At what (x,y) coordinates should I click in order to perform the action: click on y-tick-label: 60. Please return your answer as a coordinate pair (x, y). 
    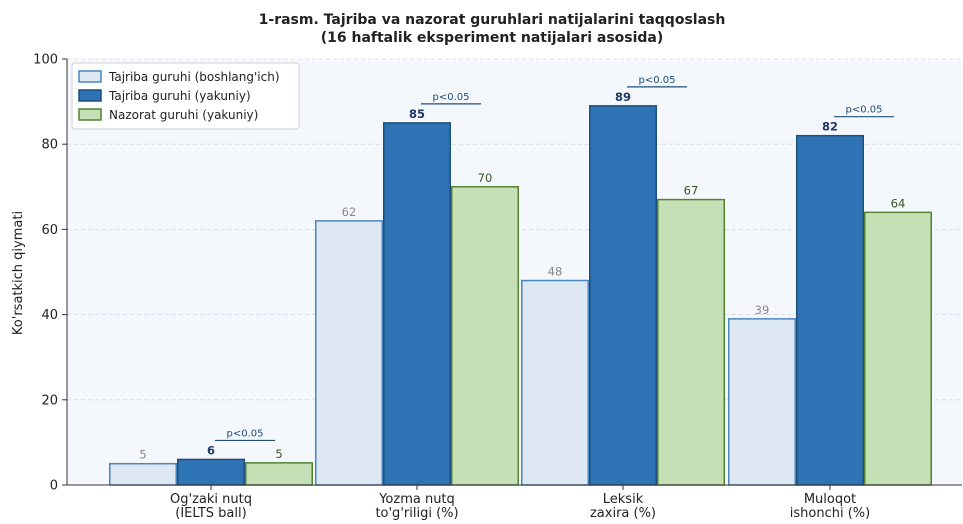
    Looking at the image, I should click on (49, 230).